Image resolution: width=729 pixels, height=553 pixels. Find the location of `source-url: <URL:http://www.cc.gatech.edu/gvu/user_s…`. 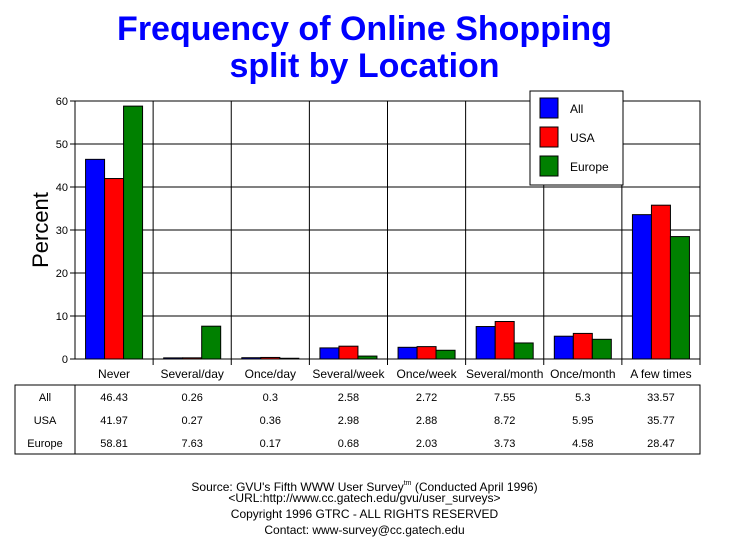

source-url: <URL:http://www.cc.gatech.edu/gvu/user_s… is located at coordinates (364, 498).